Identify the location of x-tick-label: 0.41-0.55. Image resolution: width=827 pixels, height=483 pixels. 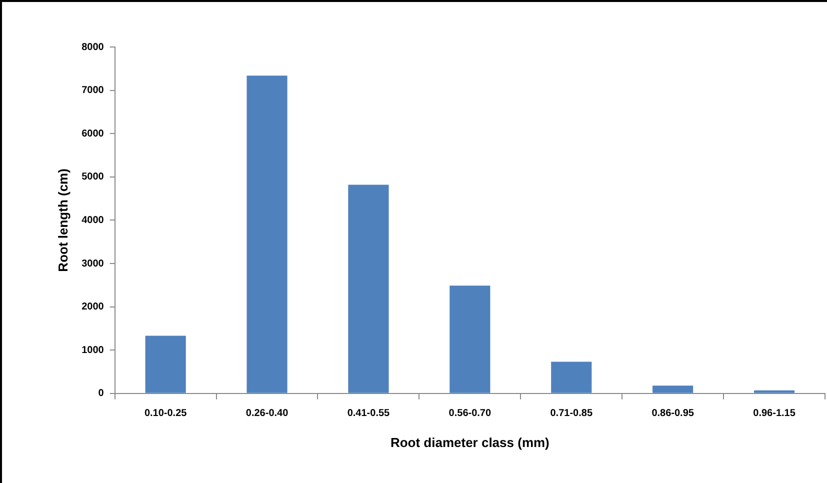
(368, 414).